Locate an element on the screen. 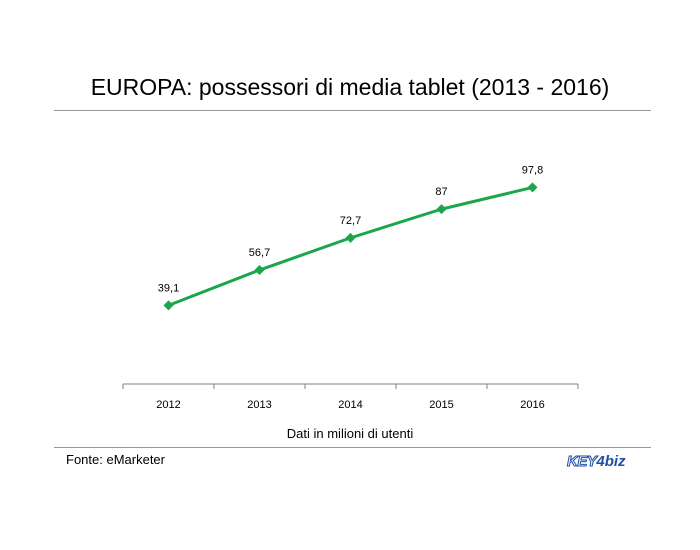 This screenshot has height=550, width=700. x-tick-label: 2016 is located at coordinates (532, 405).